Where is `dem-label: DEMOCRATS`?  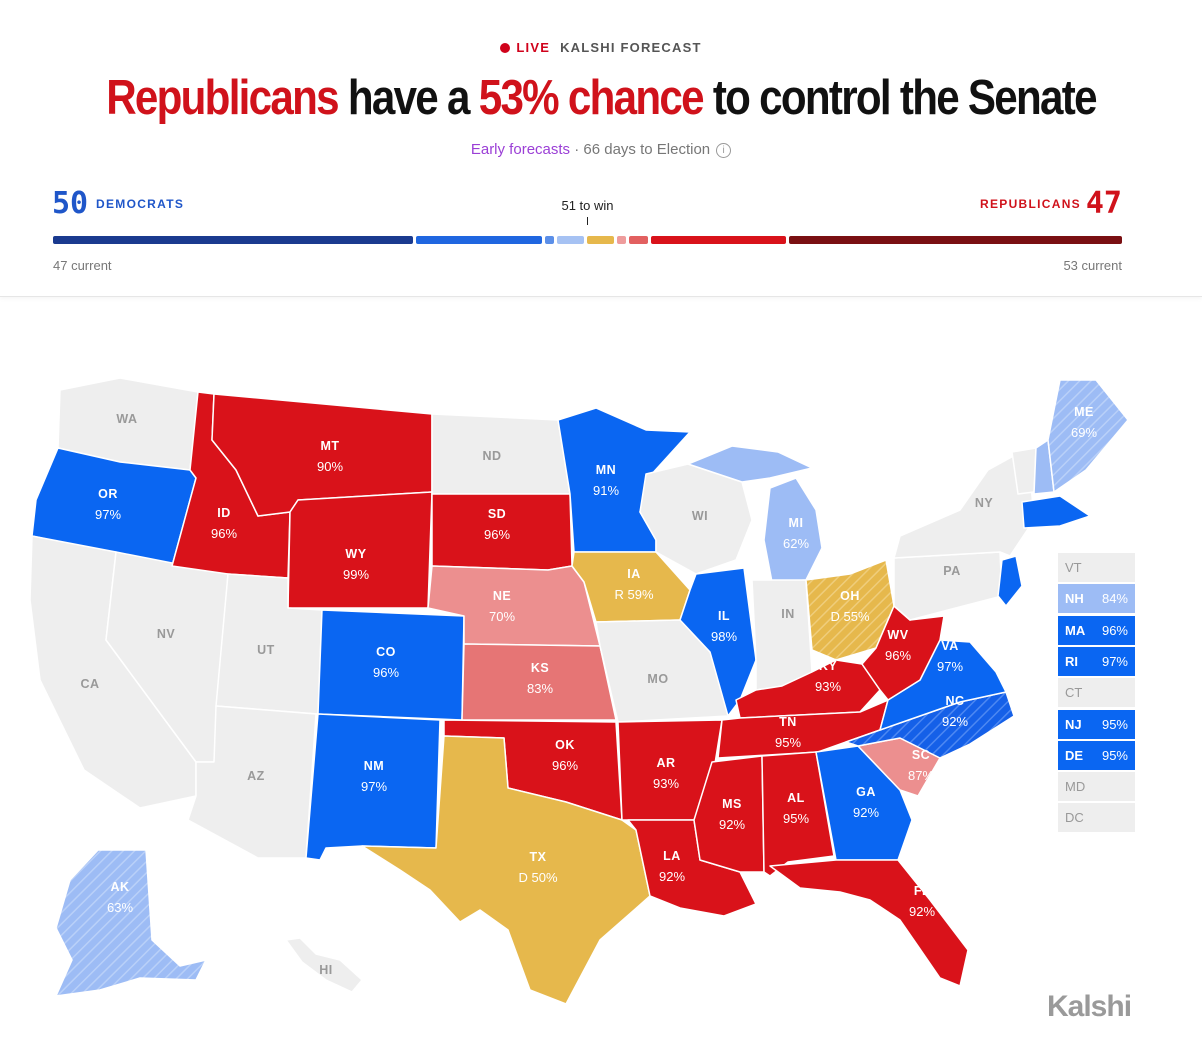
dem-label: DEMOCRATS is located at coordinates (140, 204).